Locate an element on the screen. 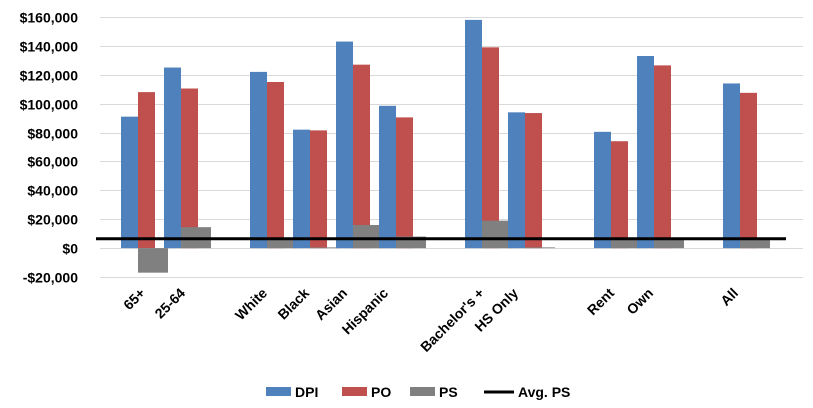  y-tick-label: $80,000 is located at coordinates (52, 134).